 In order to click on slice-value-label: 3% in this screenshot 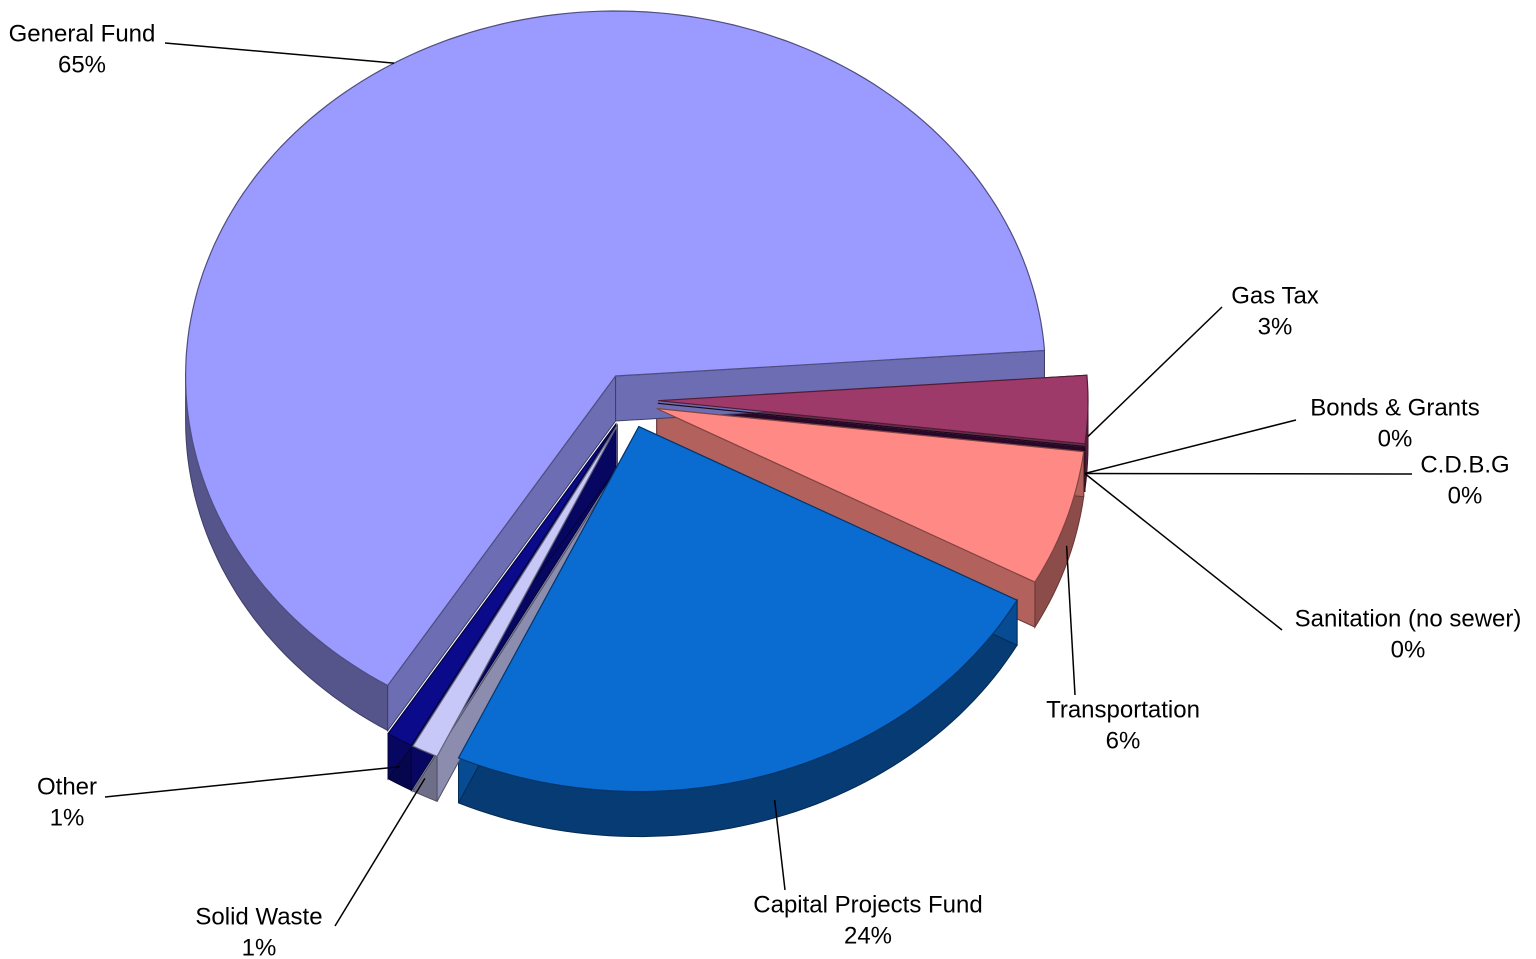, I will do `click(1275, 326)`.